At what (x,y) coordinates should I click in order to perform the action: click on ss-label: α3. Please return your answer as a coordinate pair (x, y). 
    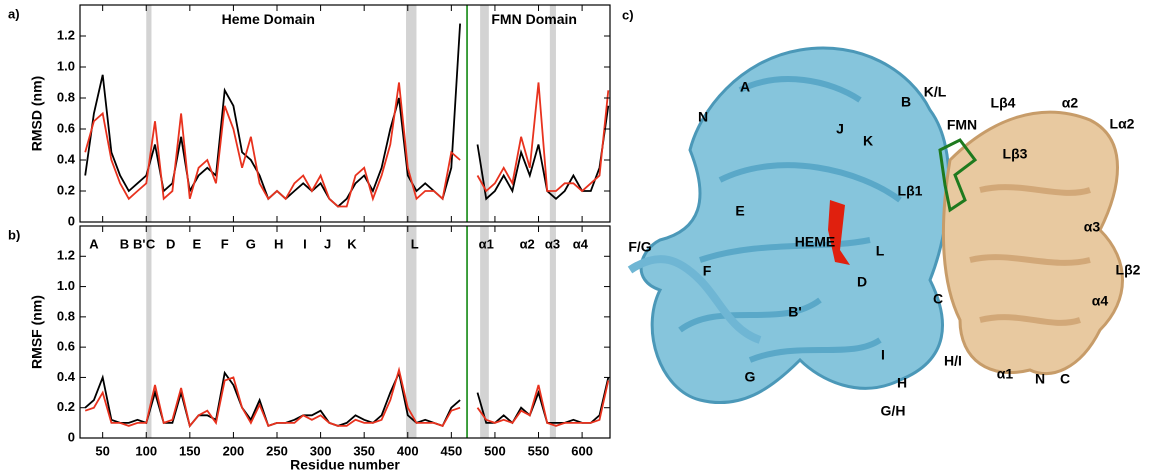
    Looking at the image, I should click on (552, 243).